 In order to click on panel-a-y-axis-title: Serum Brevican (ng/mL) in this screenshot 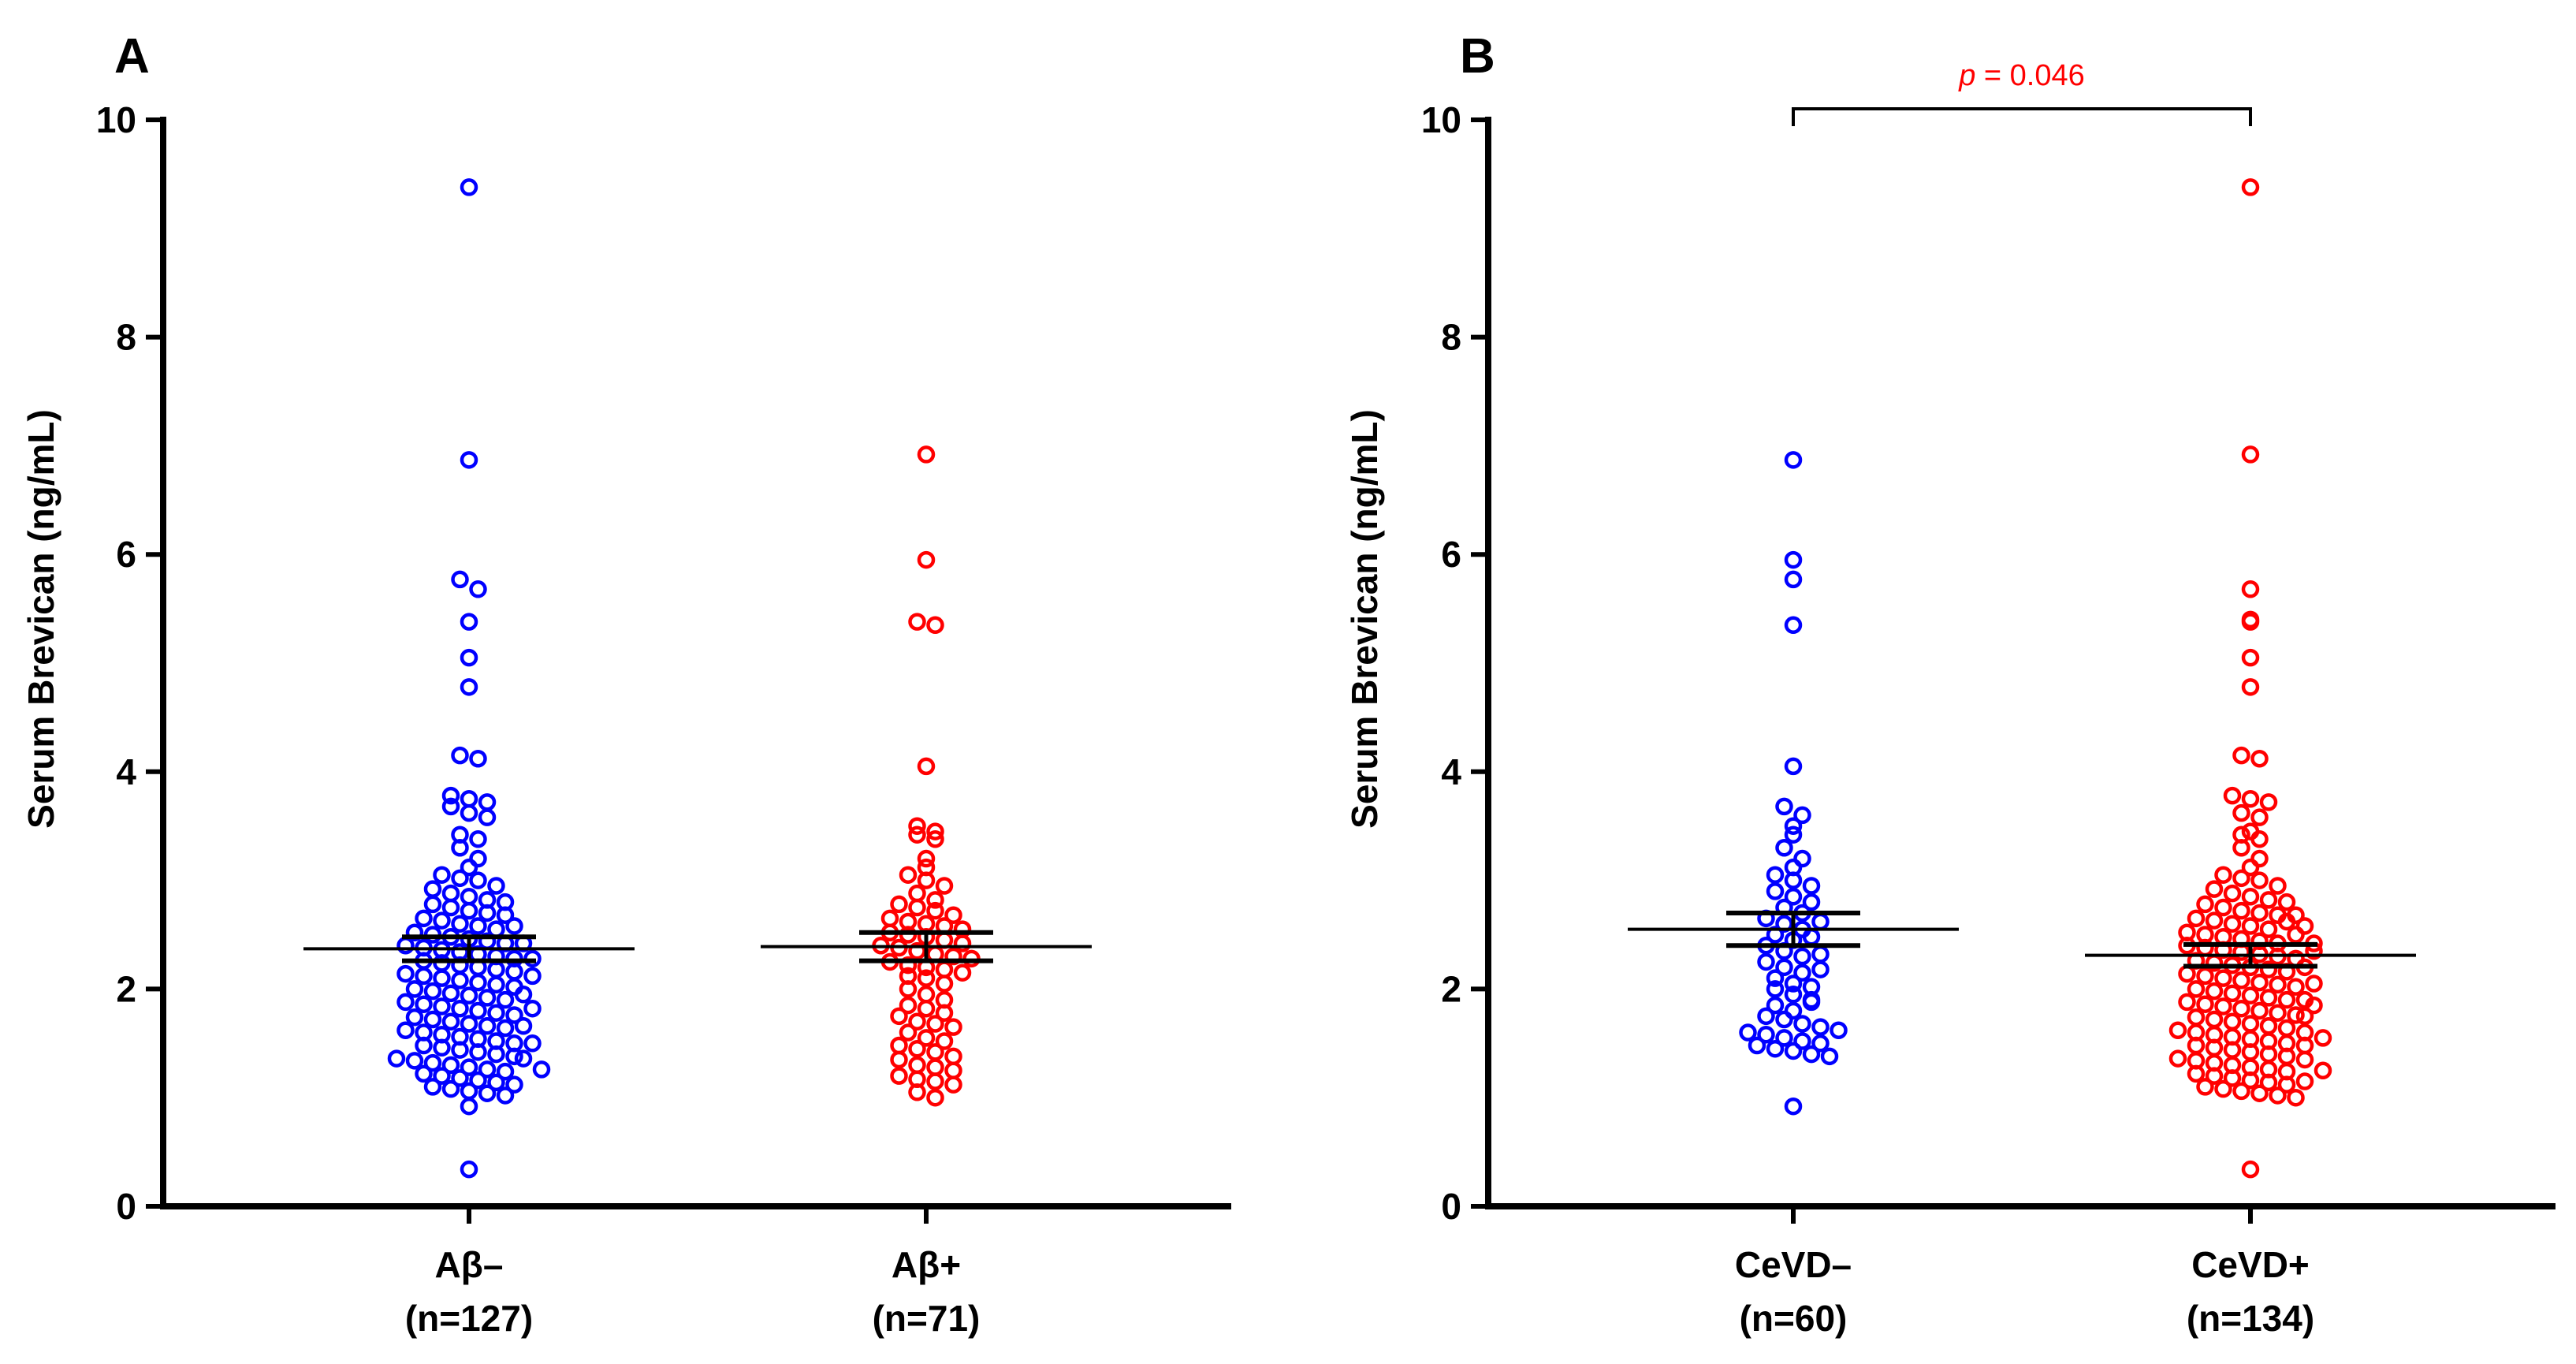, I will do `click(40, 619)`.